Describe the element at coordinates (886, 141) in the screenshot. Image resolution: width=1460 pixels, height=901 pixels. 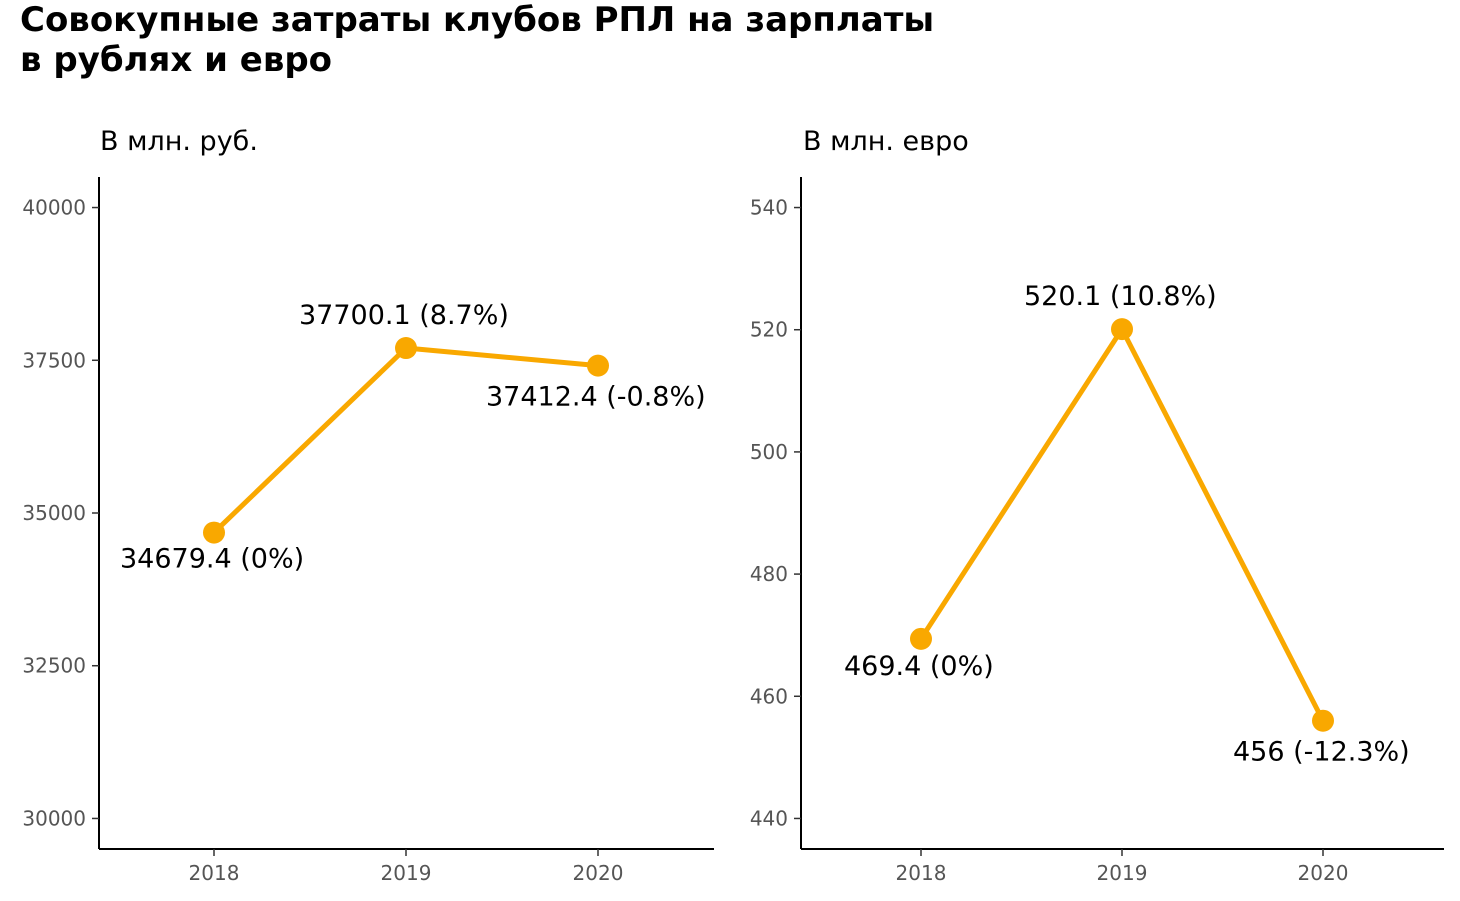
I see `panel-title-eur: В млн. евро` at that location.